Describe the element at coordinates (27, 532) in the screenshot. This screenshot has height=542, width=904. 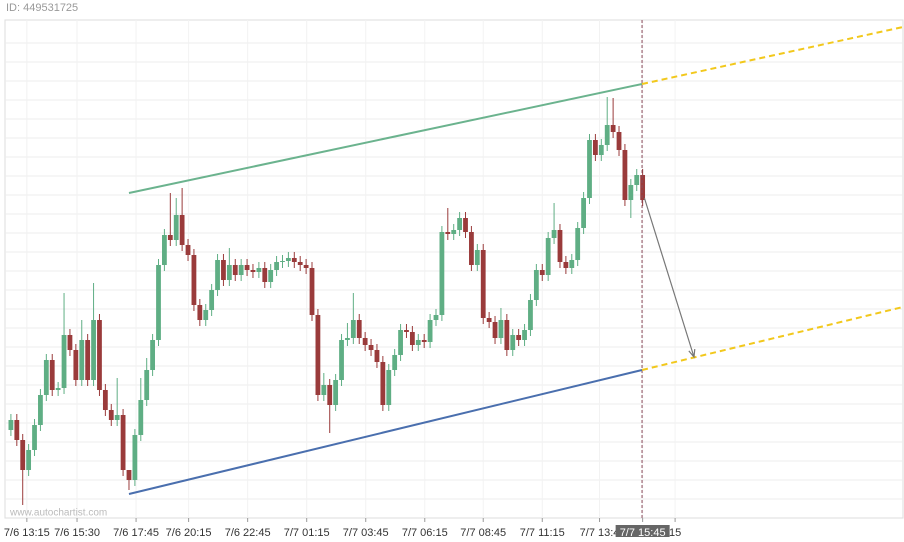
I see `x-tick-label: 7/6 13:15` at that location.